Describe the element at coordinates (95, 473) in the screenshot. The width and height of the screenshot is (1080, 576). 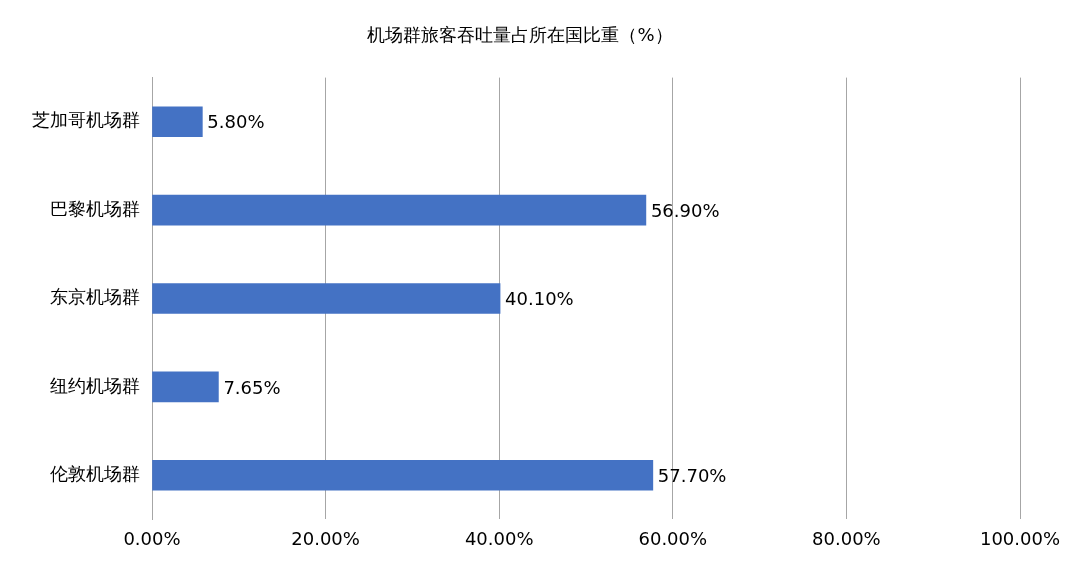
I see `y-tick-label: 伦敦机场群` at that location.